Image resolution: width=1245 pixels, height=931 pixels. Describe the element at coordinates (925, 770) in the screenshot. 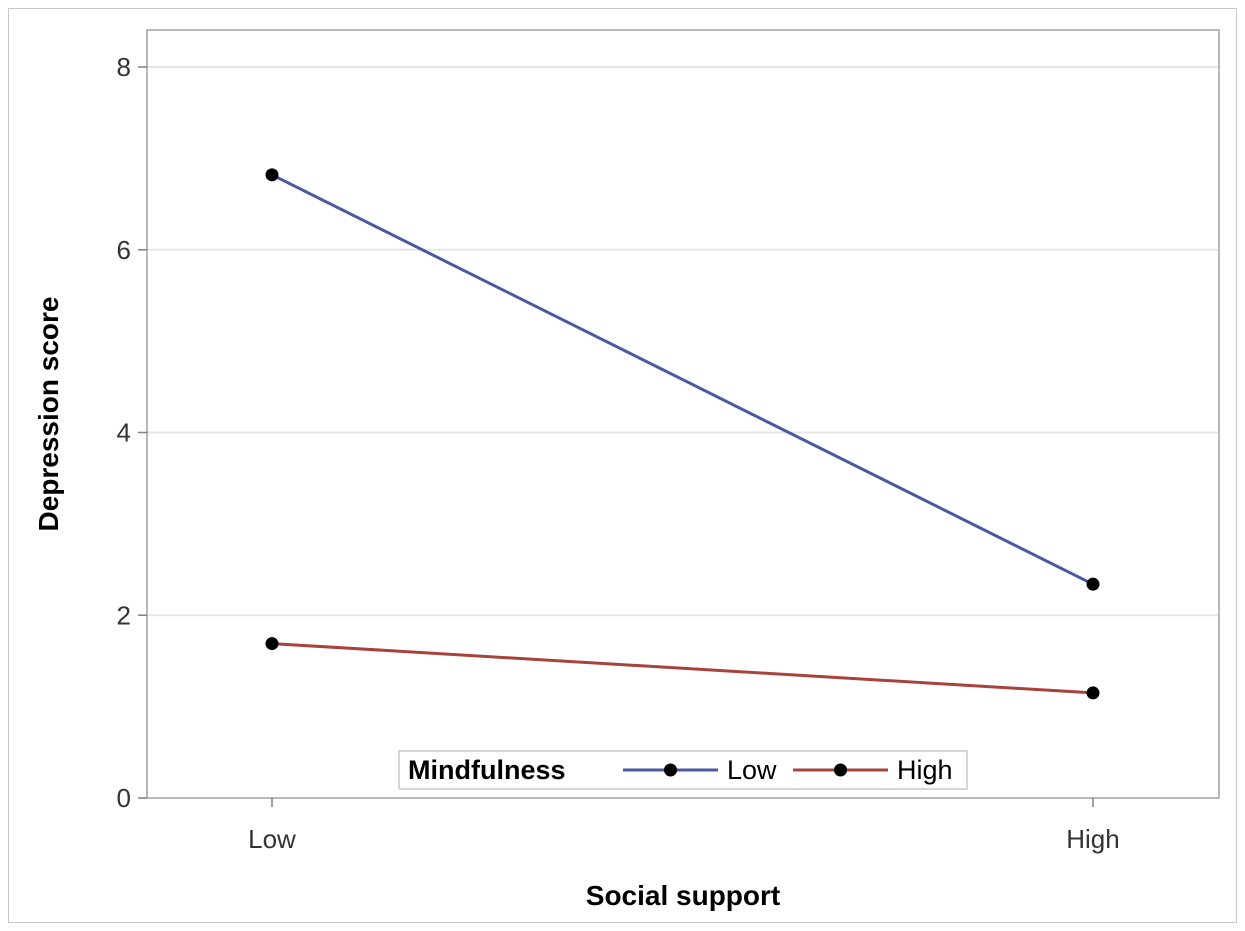

I see `legend-entry-label: High` at that location.